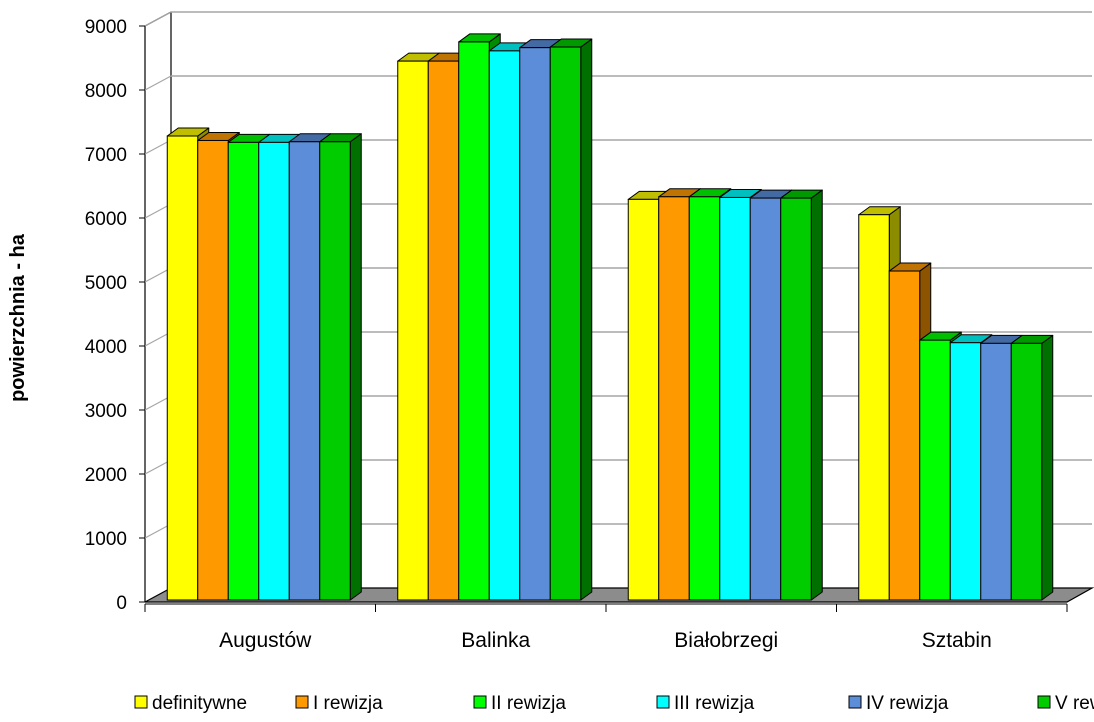 Image resolution: width=1094 pixels, height=722 pixels. Describe the element at coordinates (528, 703) in the screenshot. I see `legend-label: II rewizja` at that location.